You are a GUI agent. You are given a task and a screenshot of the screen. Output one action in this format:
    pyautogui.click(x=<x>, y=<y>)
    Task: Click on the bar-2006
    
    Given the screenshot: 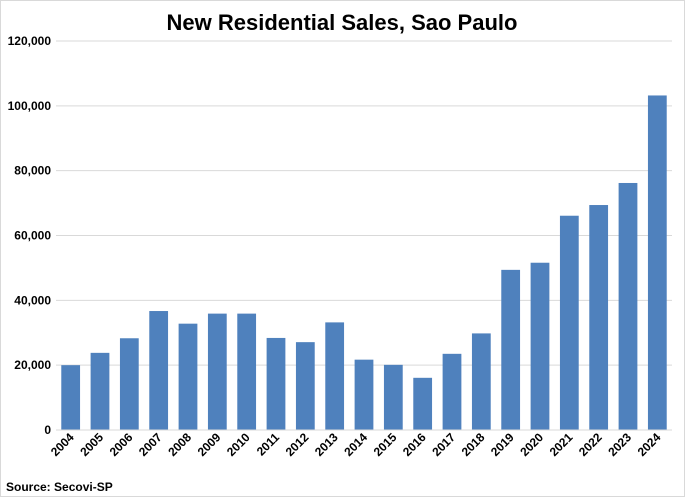 What is the action you would take?
    pyautogui.click(x=129, y=384)
    